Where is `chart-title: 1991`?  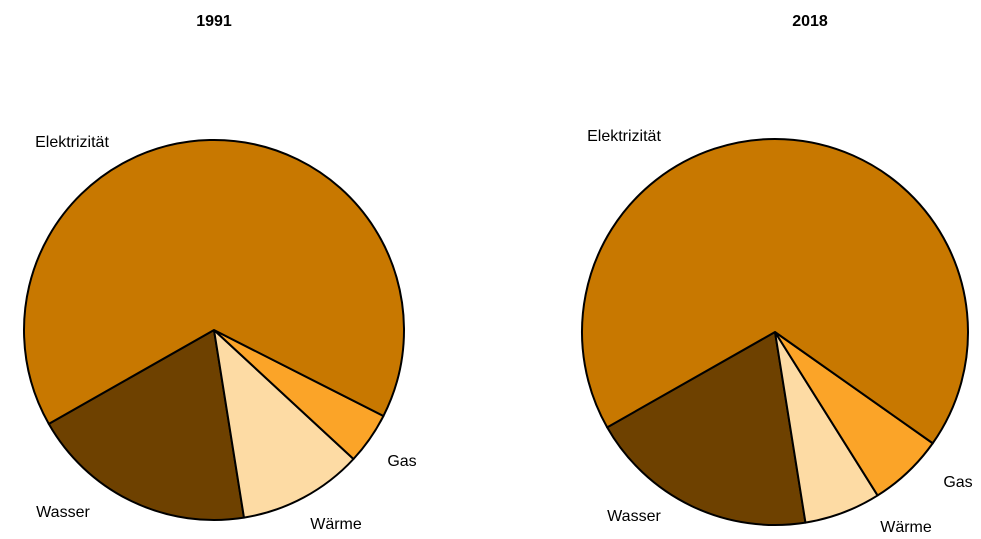
chart-title: 1991 is located at coordinates (214, 21).